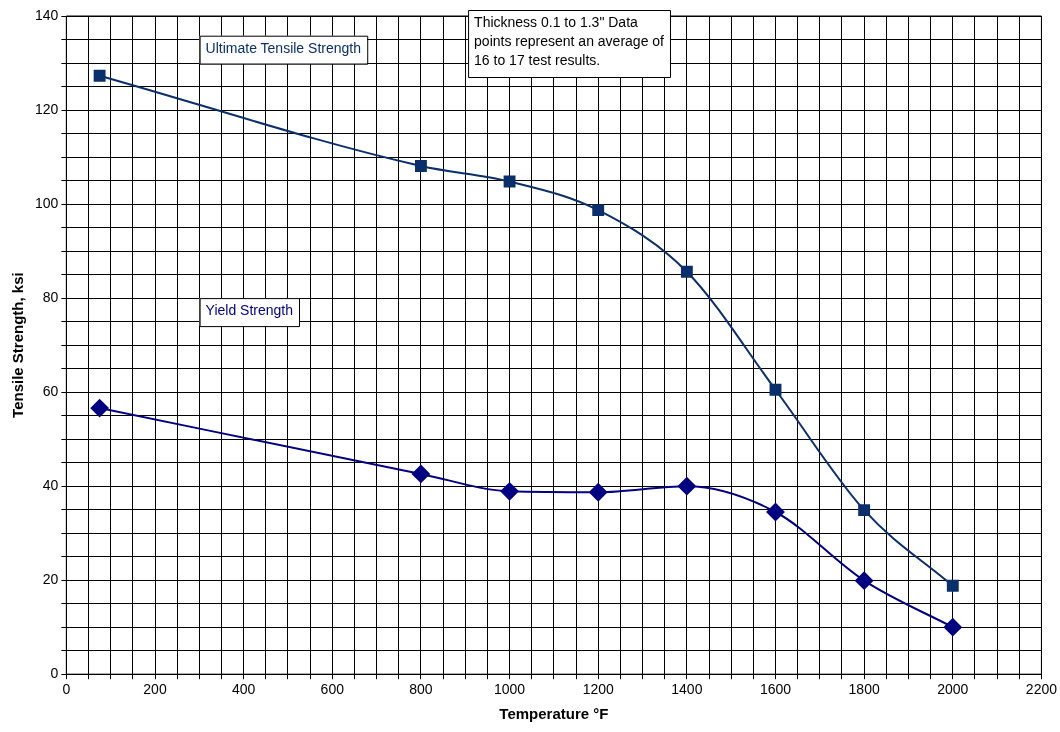 The height and width of the screenshot is (732, 1060). What do you see at coordinates (47, 14) in the screenshot?
I see `y-tick-label: 140` at bounding box center [47, 14].